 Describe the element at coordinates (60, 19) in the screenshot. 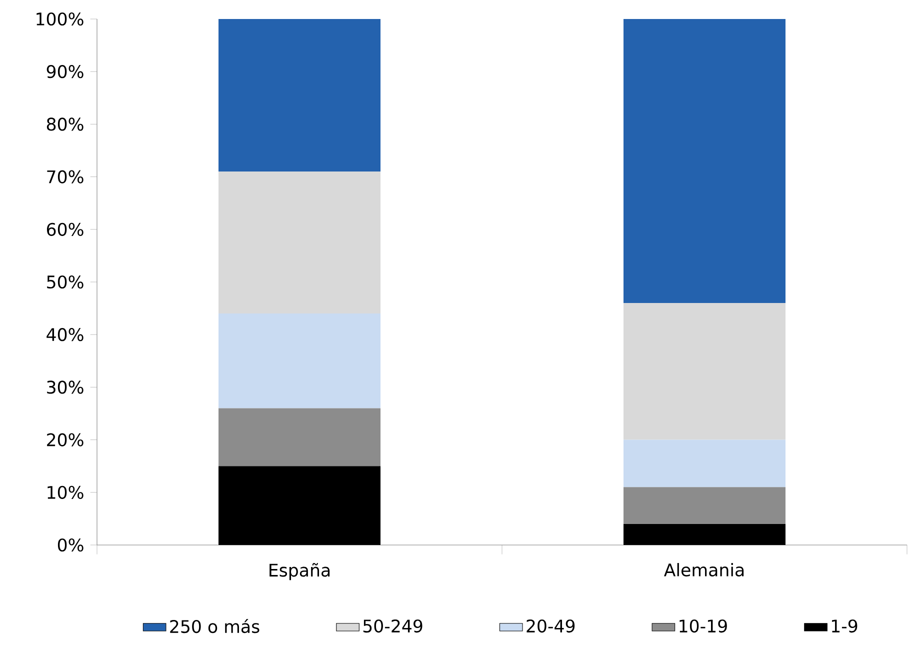

I see `y-tick-label: 100%` at that location.